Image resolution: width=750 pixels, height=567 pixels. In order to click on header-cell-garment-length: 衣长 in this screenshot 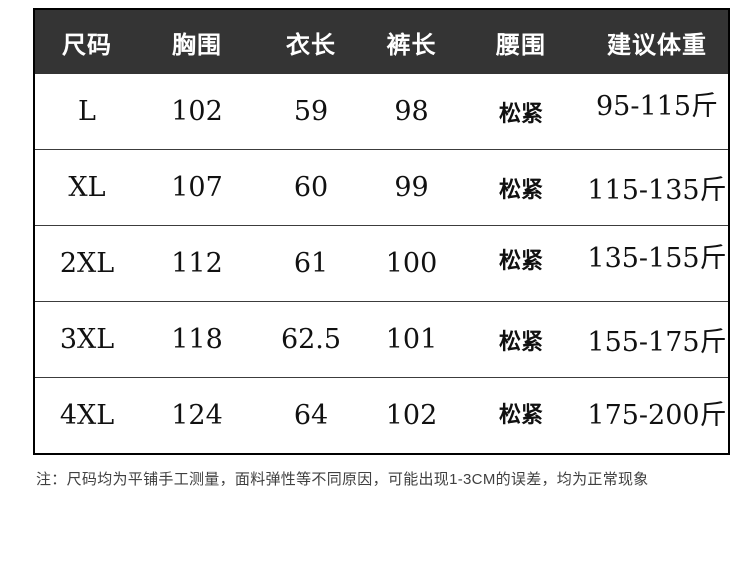, I will do `click(311, 41)`.